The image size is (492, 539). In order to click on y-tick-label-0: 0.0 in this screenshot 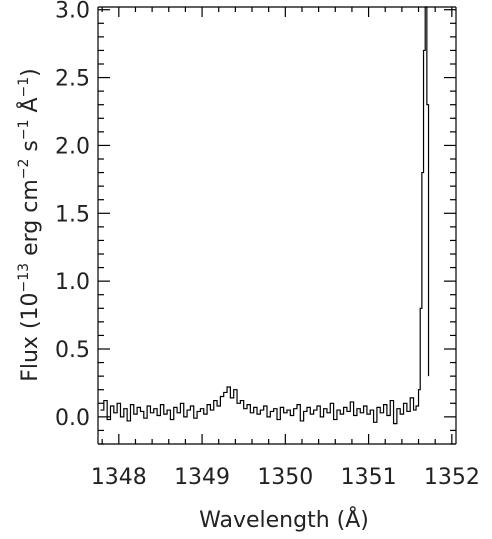, I will do `click(72, 418)`.